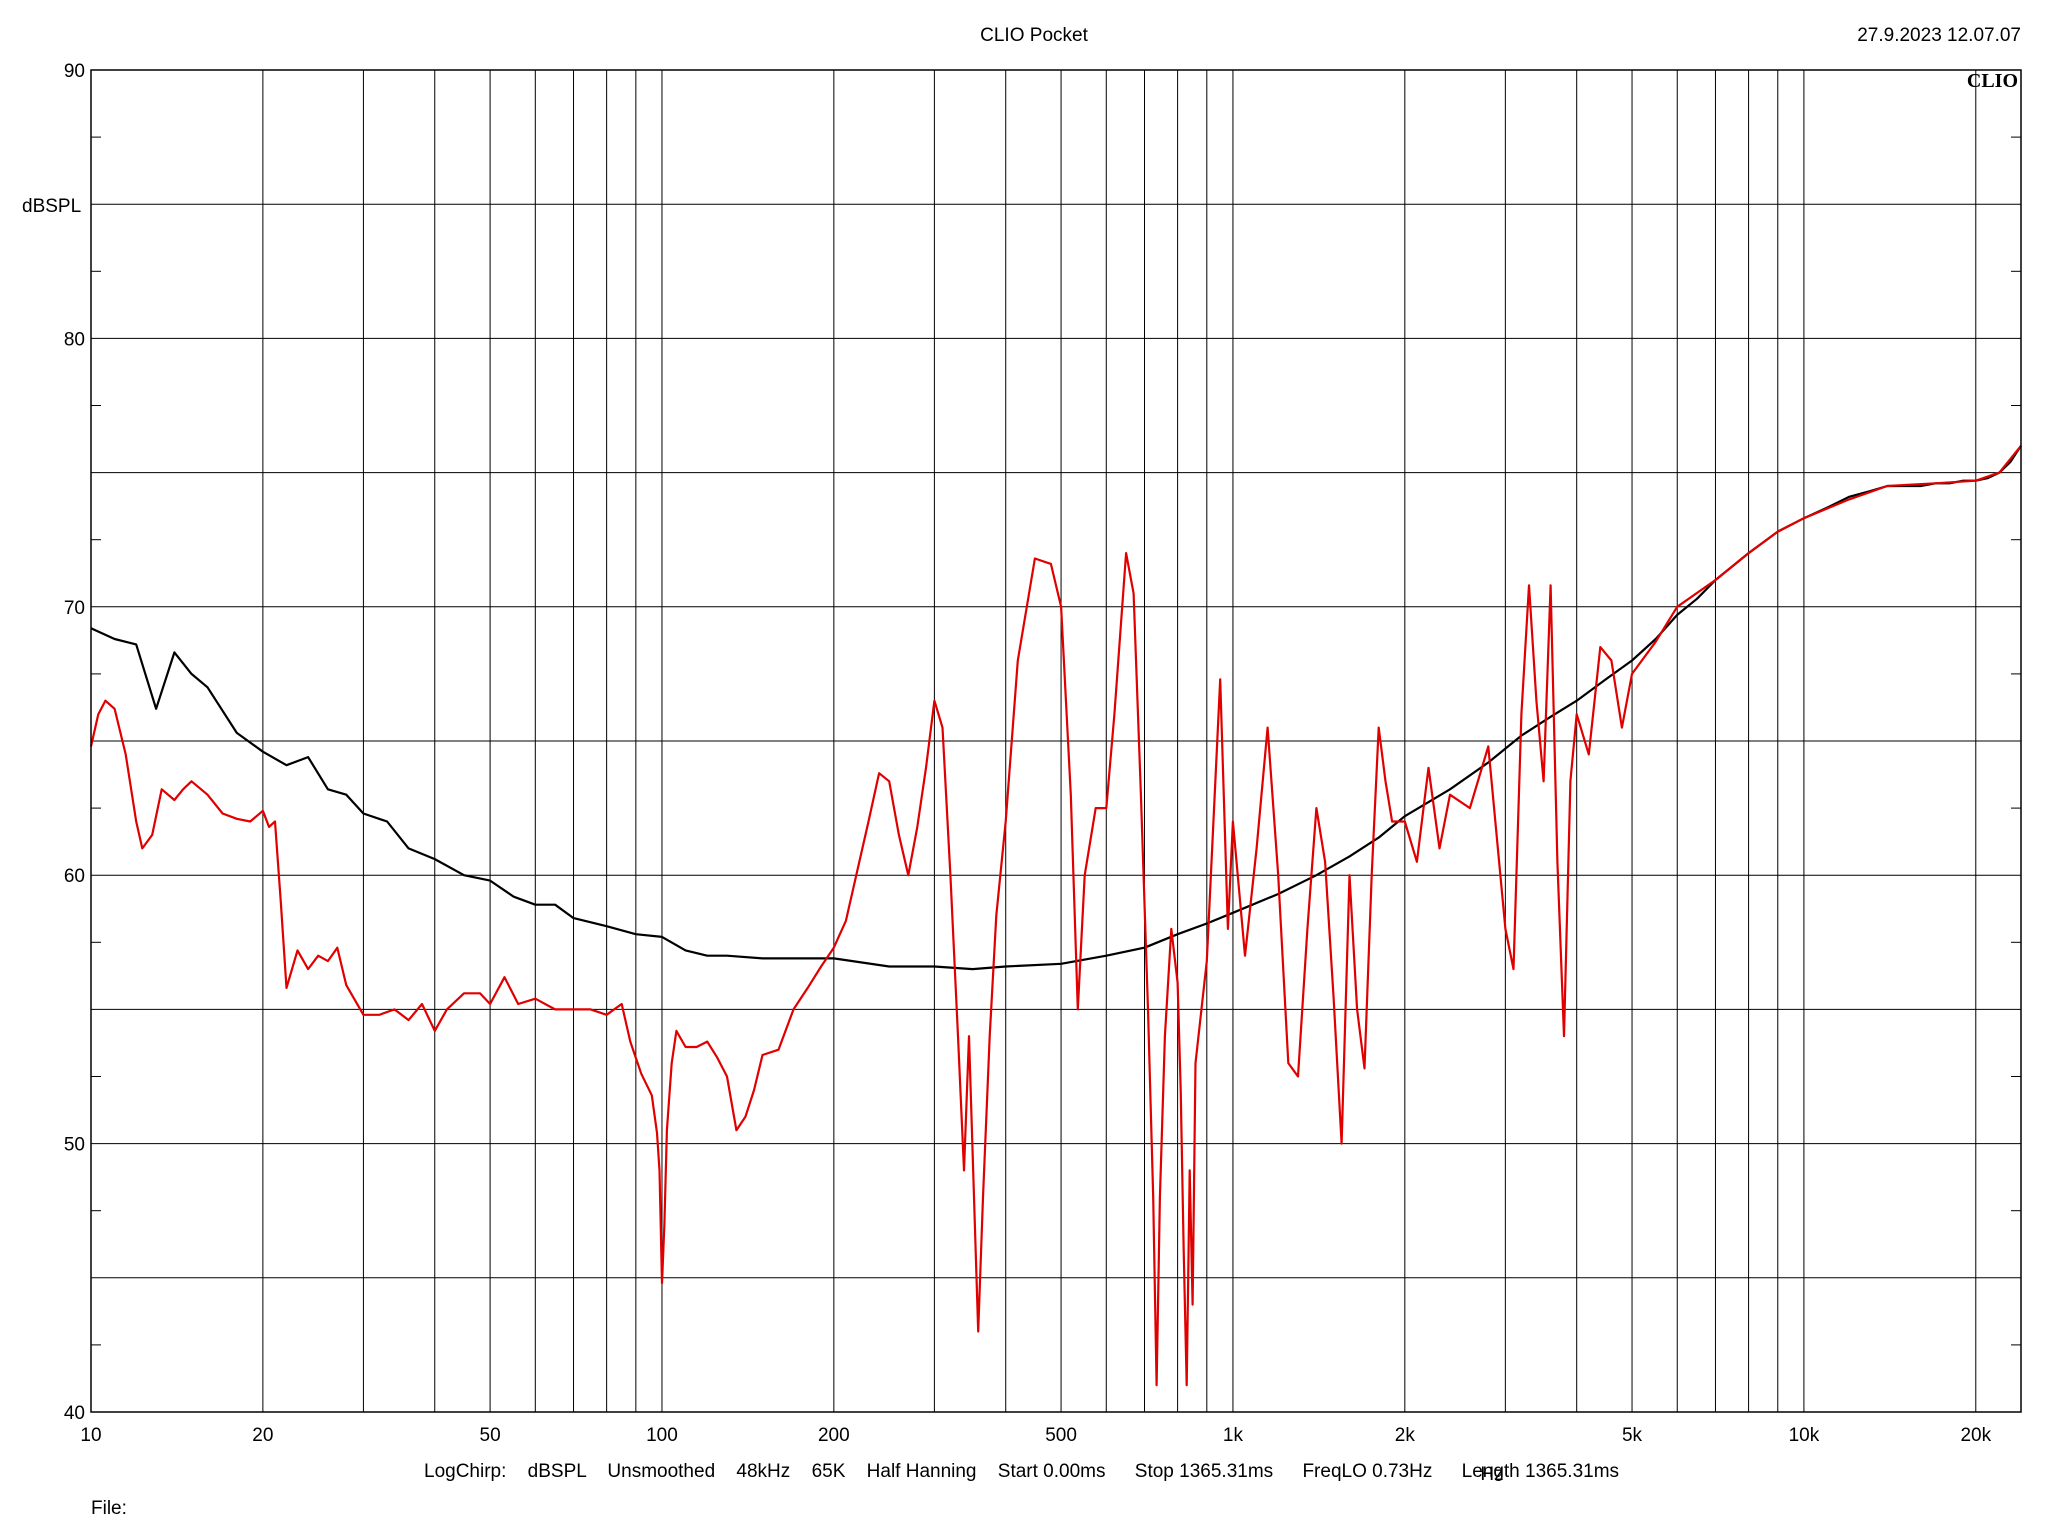 This screenshot has width=2048, height=1536. What do you see at coordinates (829, 1471) in the screenshot?
I see `settings-item: 65K` at bounding box center [829, 1471].